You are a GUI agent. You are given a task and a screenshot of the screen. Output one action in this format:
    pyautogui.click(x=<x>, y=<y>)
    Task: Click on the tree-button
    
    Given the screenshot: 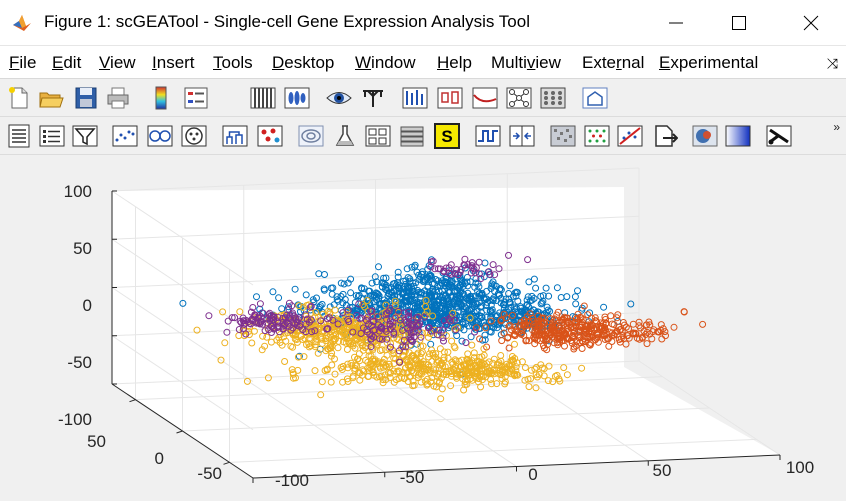 What is the action you would take?
    pyautogui.click(x=373, y=98)
    